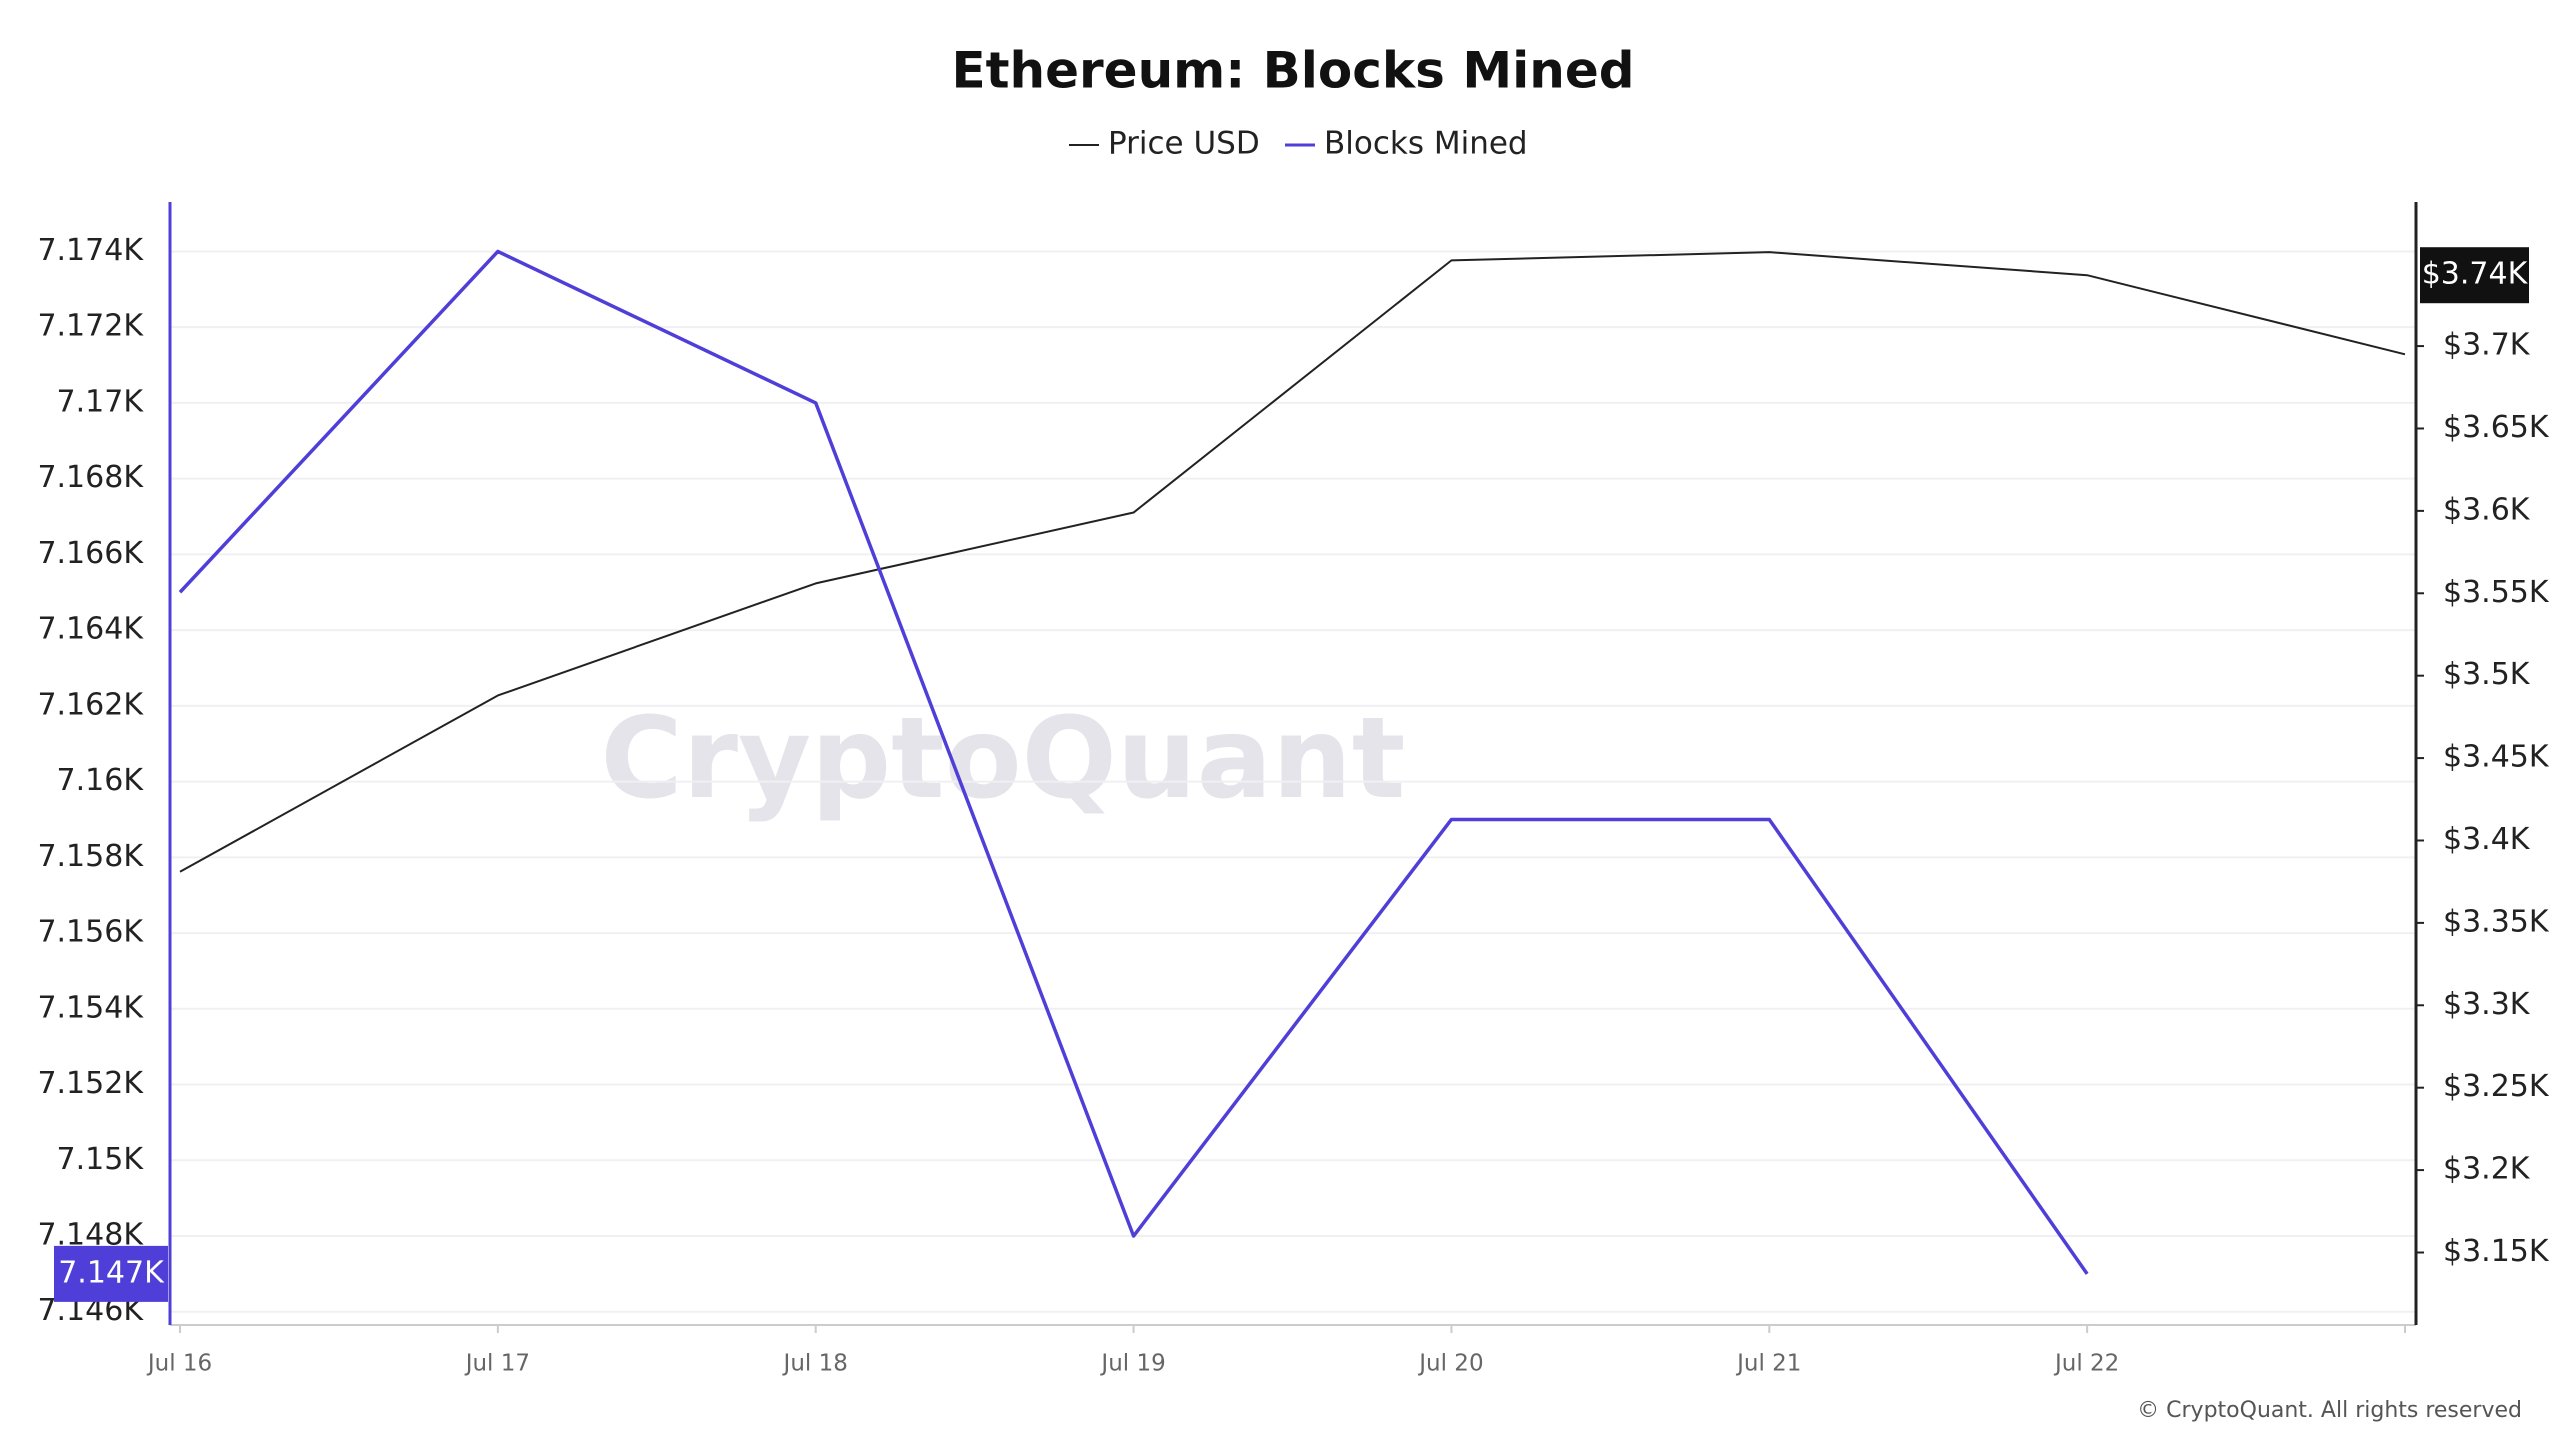 This screenshot has height=1440, width=2560. Describe the element at coordinates (2496, 1251) in the screenshot. I see `y2-tick-label: $3.15K` at that location.